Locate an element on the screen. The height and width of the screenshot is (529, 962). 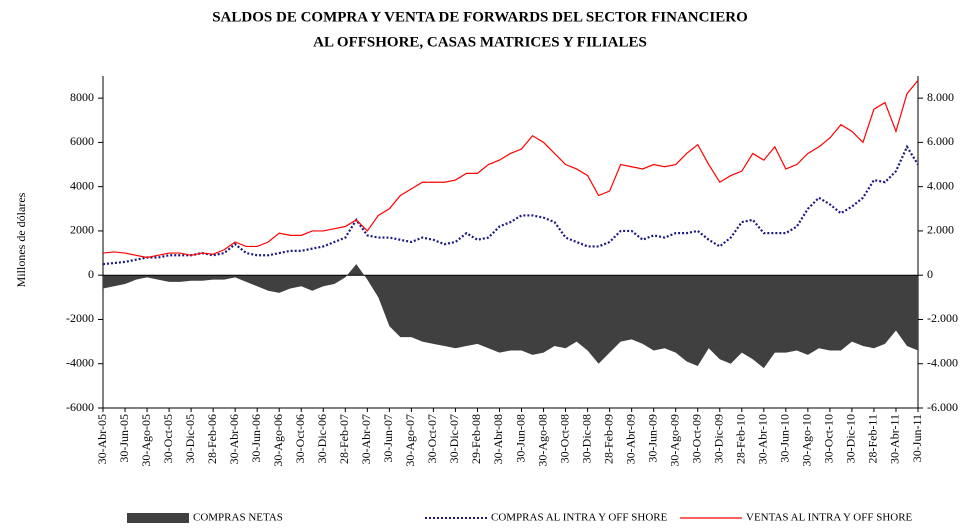
legend-label: VENTAS AL INTRA Y OFF SHORE is located at coordinates (829, 518).